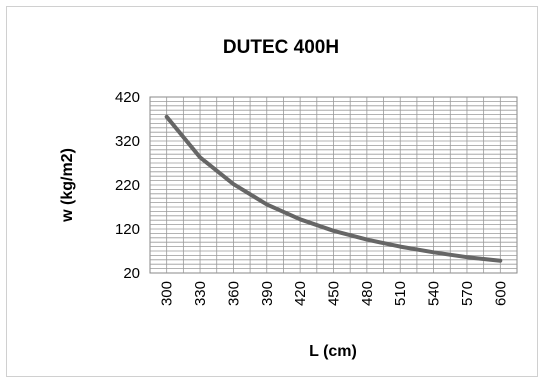 Image resolution: width=545 pixels, height=383 pixels. I want to click on x-tick-label: 450, so click(334, 293).